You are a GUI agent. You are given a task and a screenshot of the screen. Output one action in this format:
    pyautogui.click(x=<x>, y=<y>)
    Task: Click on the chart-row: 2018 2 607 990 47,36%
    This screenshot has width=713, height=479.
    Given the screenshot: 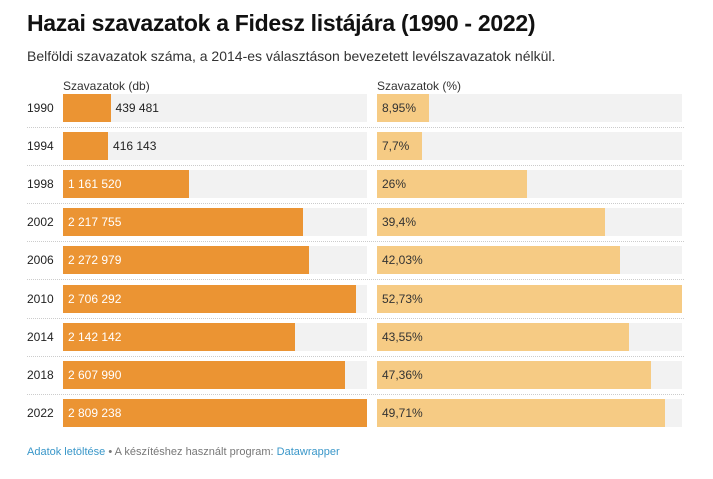 What is the action you would take?
    pyautogui.click(x=355, y=375)
    